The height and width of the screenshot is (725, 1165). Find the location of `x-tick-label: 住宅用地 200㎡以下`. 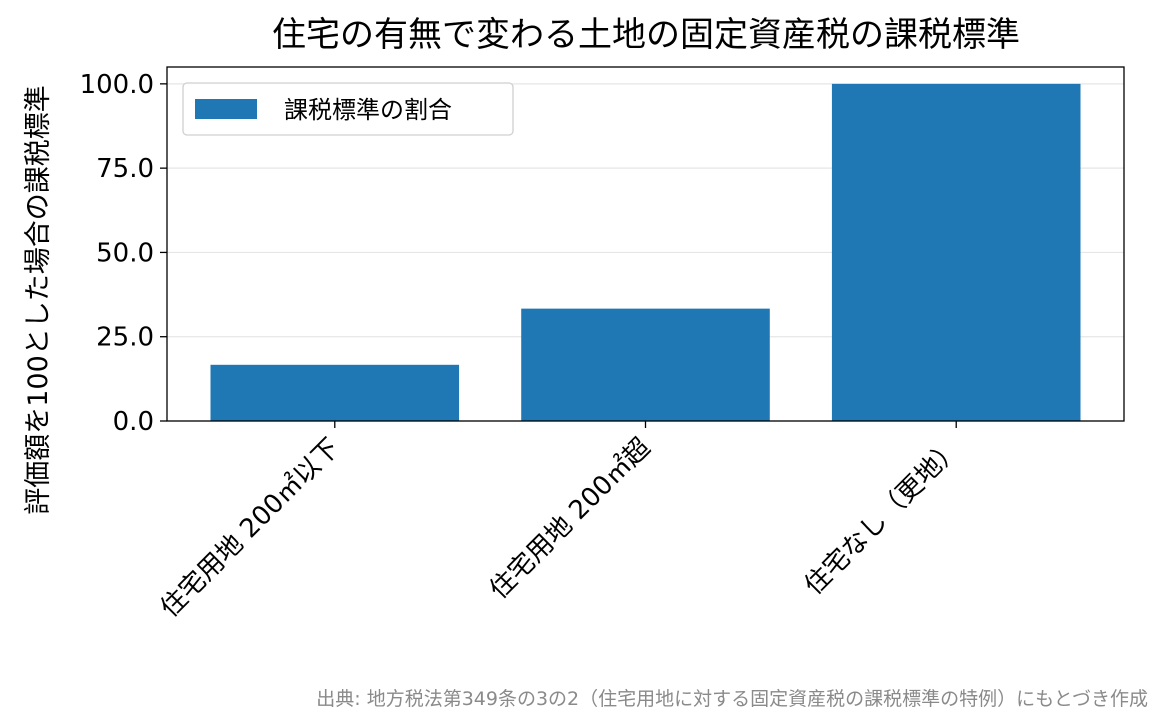

x-tick-label: 住宅用地 200㎡以下 is located at coordinates (250, 528).